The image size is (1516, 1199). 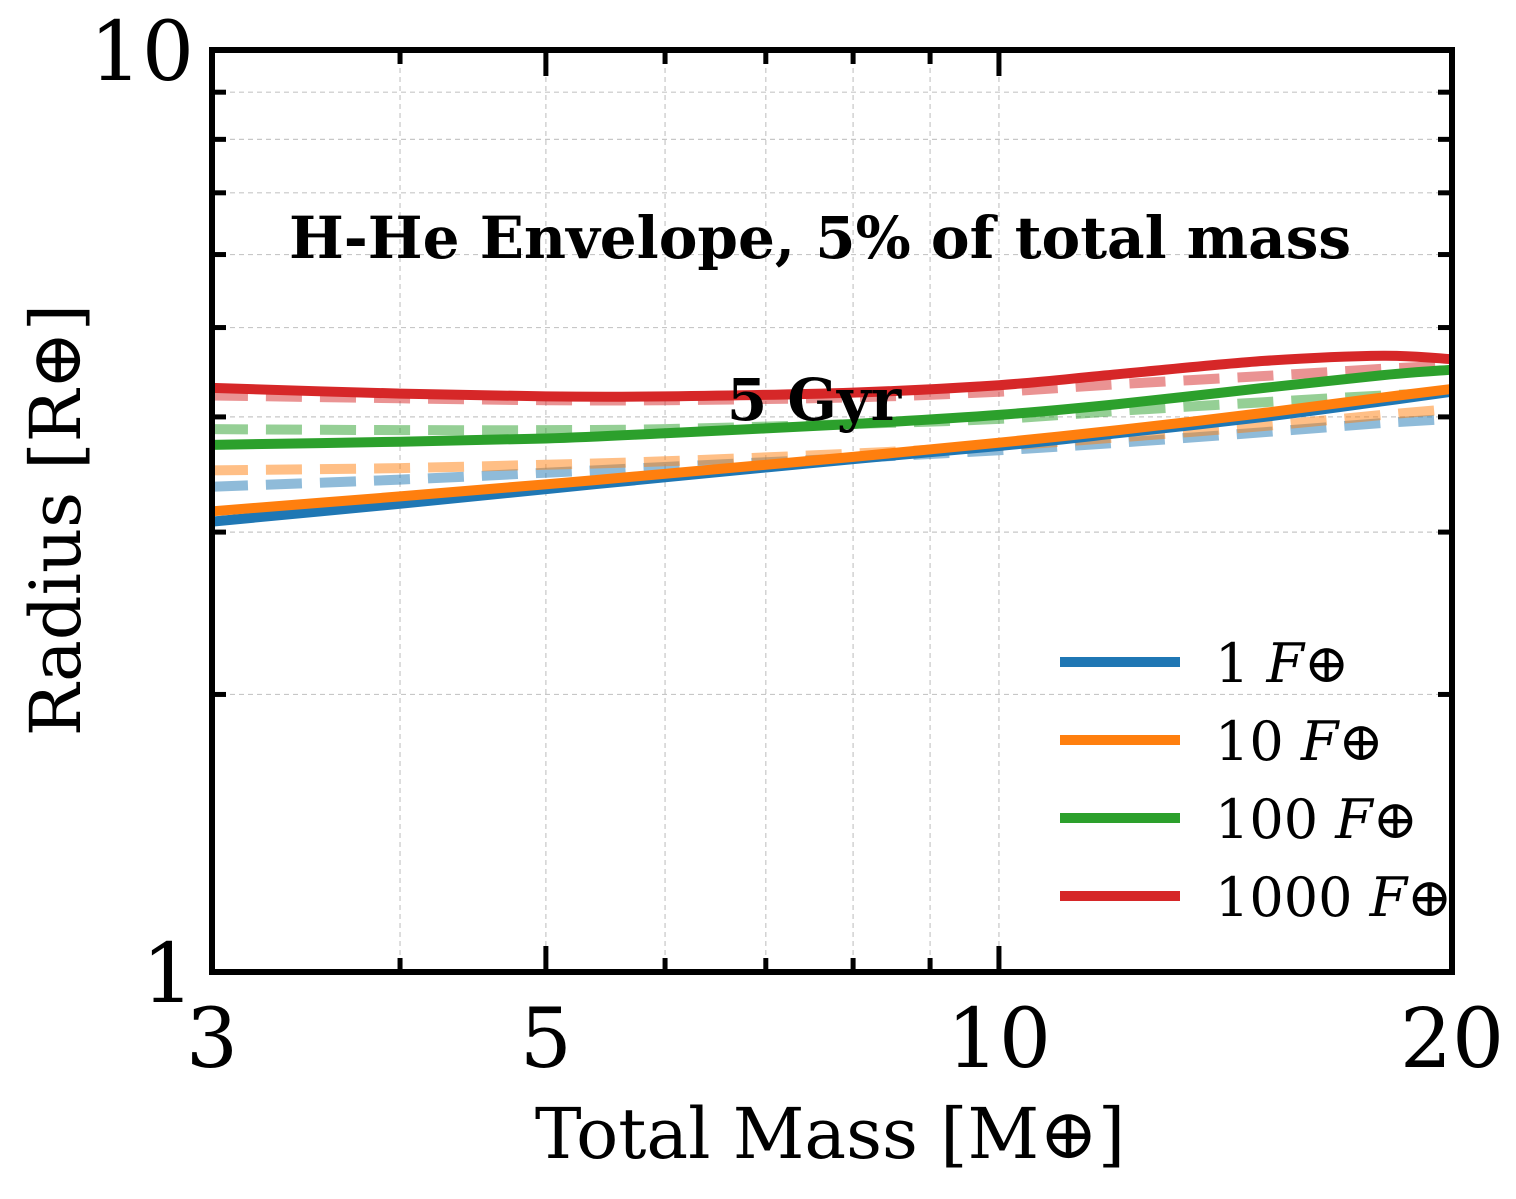 I want to click on x-tick-label: 20, so click(x=1452, y=1039).